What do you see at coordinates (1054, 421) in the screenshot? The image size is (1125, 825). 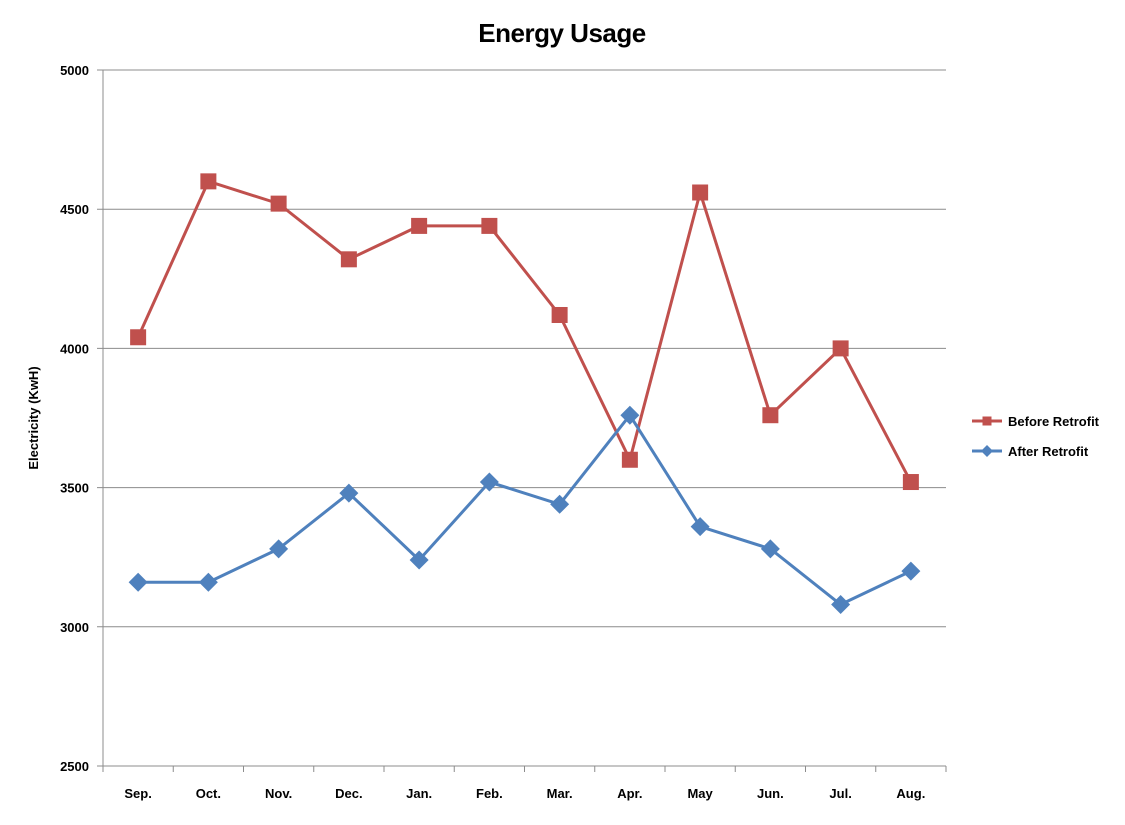 I see `legend-label: Before Retrofit` at bounding box center [1054, 421].